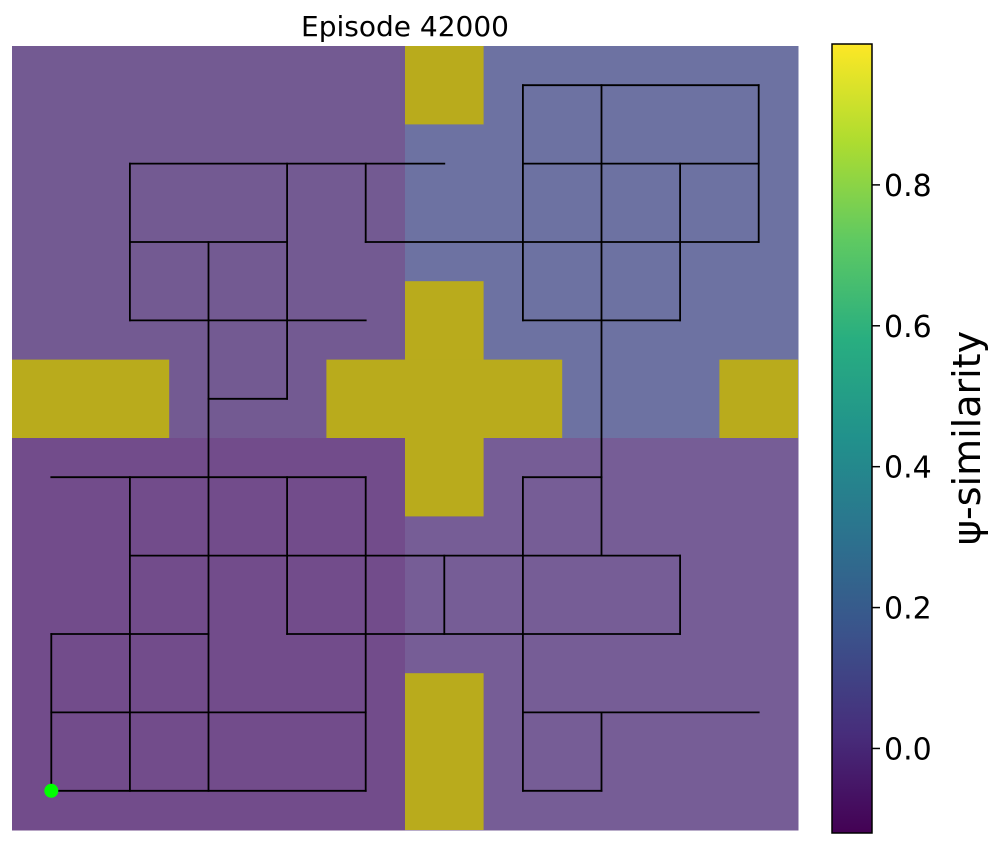 The width and height of the screenshot is (996, 847). Describe the element at coordinates (908, 609) in the screenshot. I see `colorbar-tick-label: 0.2` at that location.